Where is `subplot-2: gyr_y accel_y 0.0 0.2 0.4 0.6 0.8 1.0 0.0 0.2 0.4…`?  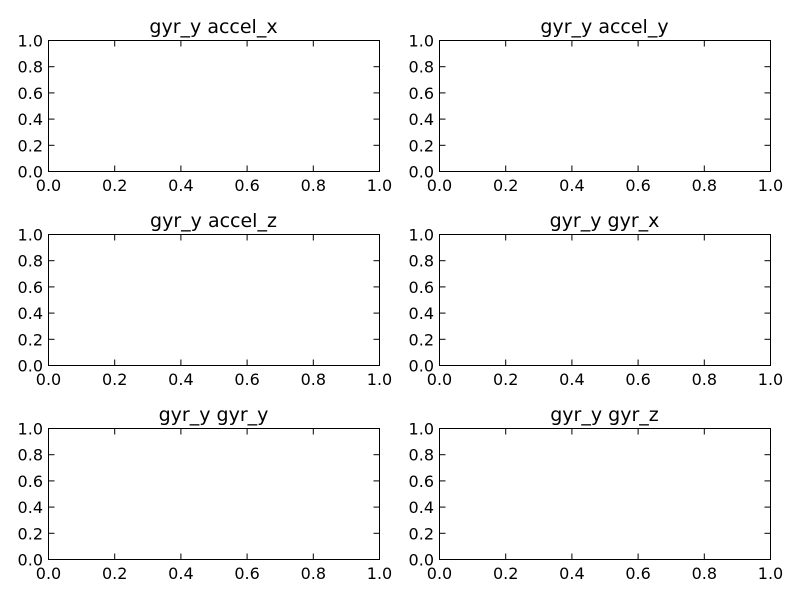
subplot-2: gyr_y accel_y 0.0 0.2 0.4 0.6 0.8 1.0 0.0 0.2 0.4… is located at coordinates (596, 105).